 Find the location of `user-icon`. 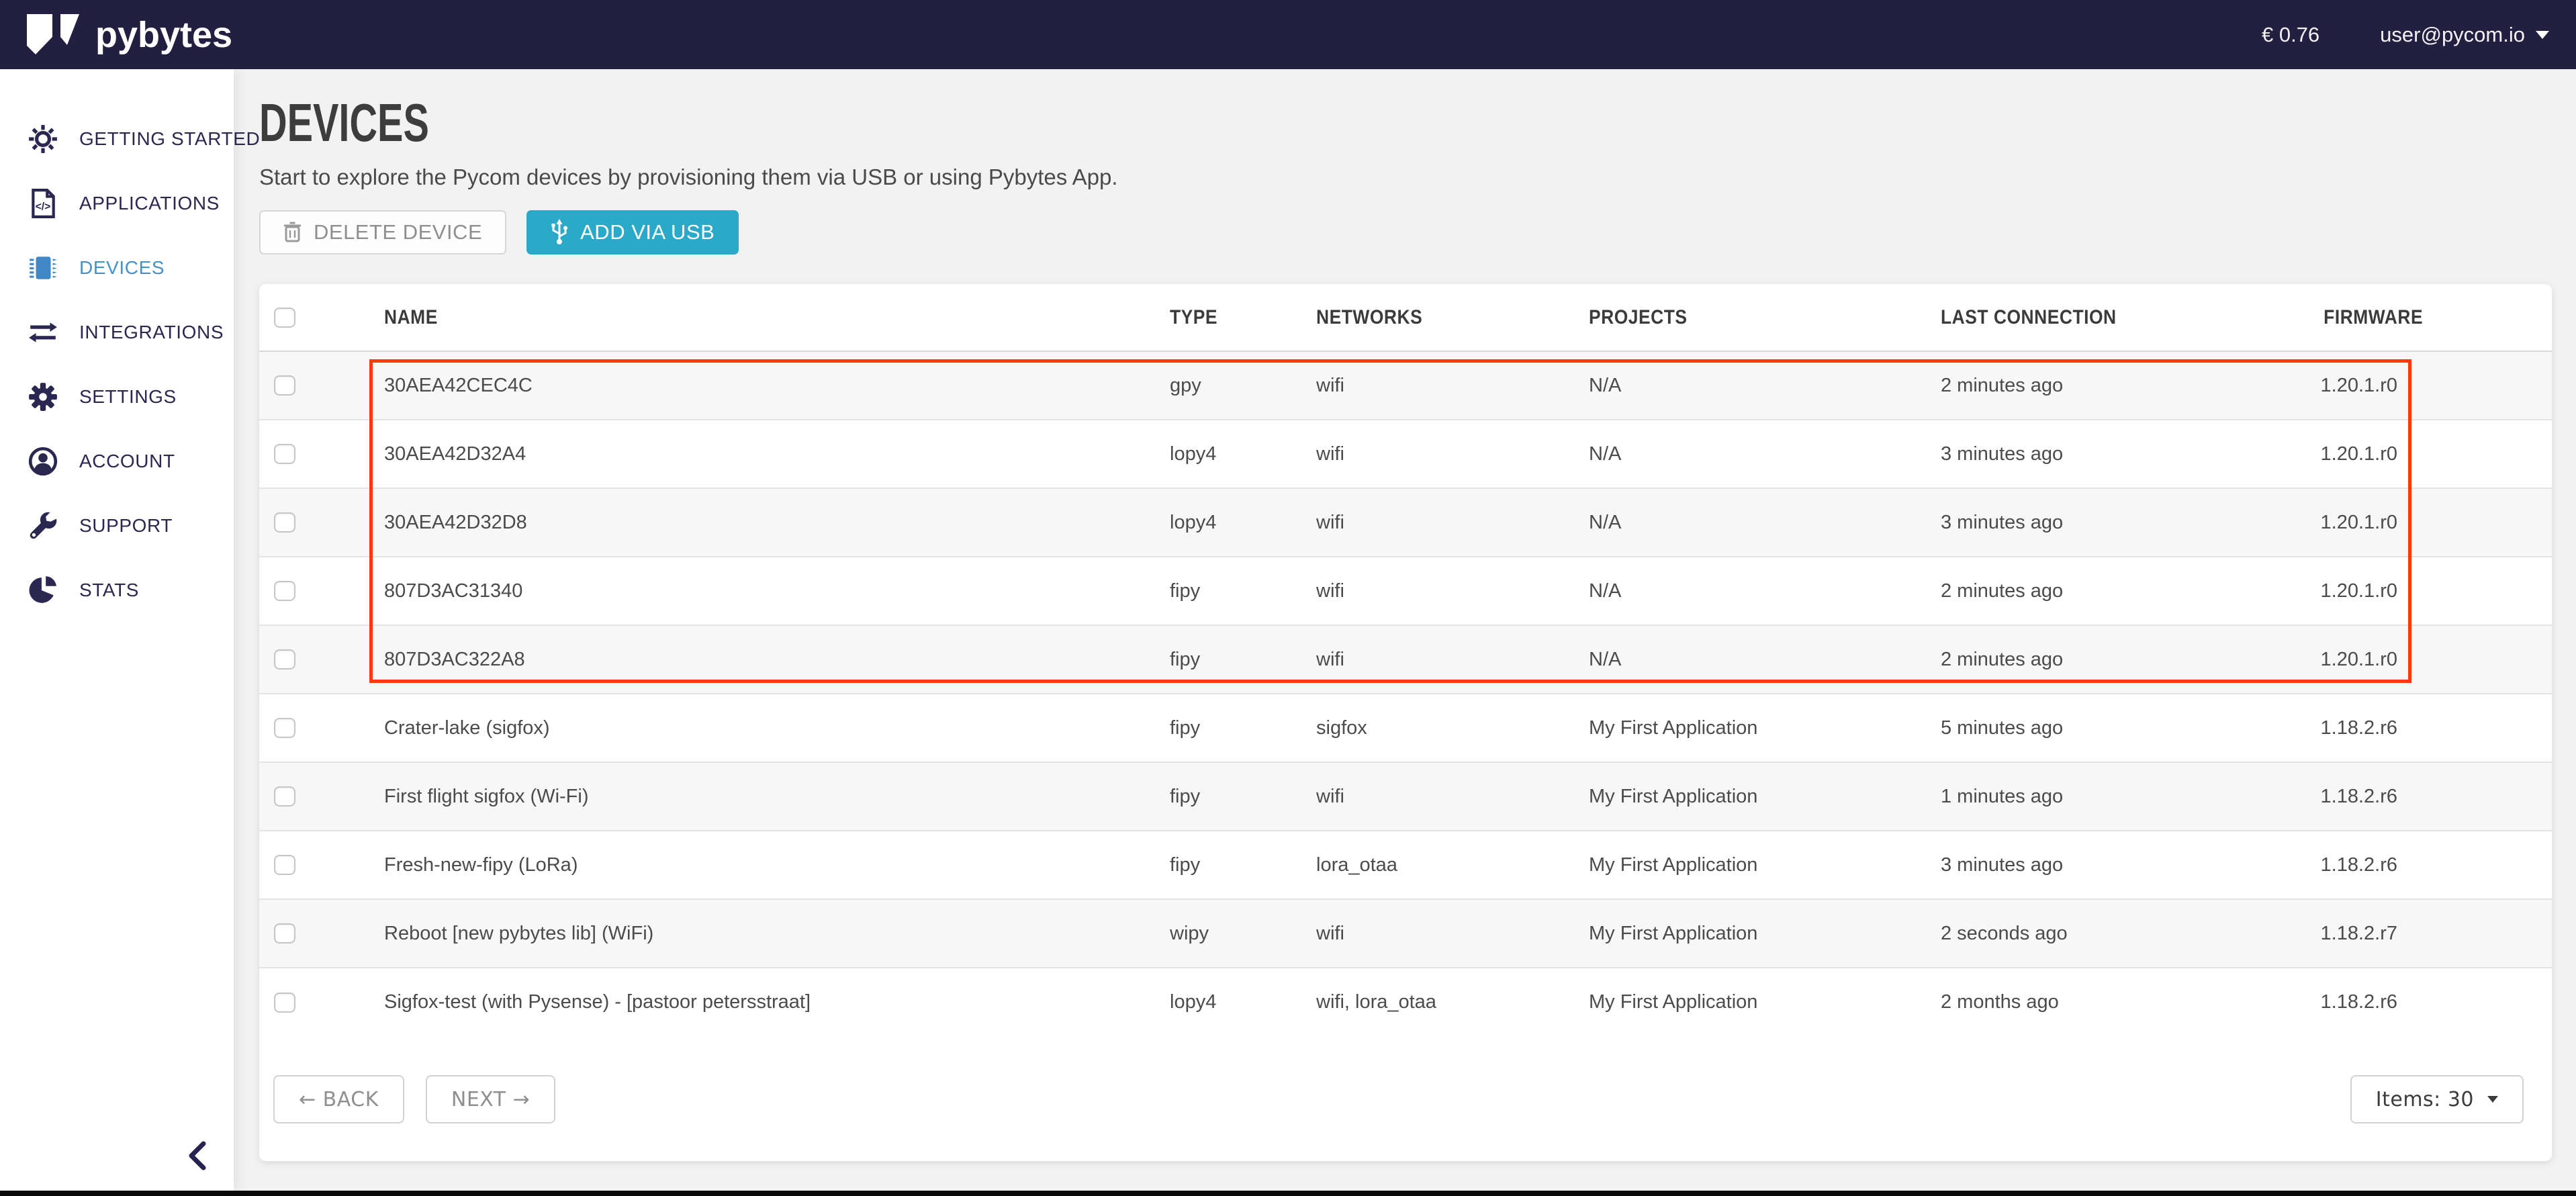

user-icon is located at coordinates (43, 461).